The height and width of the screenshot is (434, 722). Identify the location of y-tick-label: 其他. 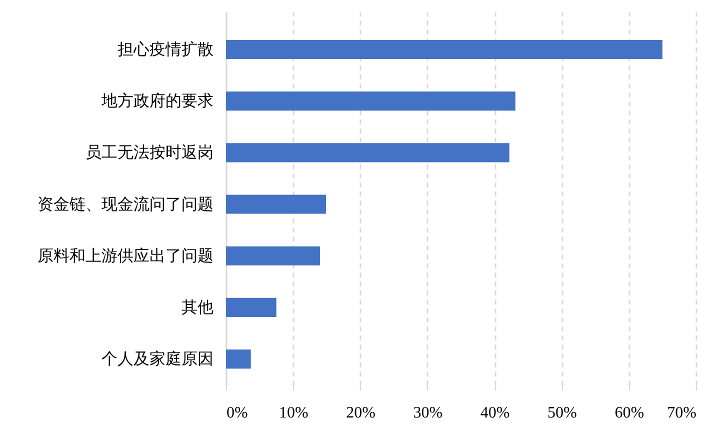
(198, 307).